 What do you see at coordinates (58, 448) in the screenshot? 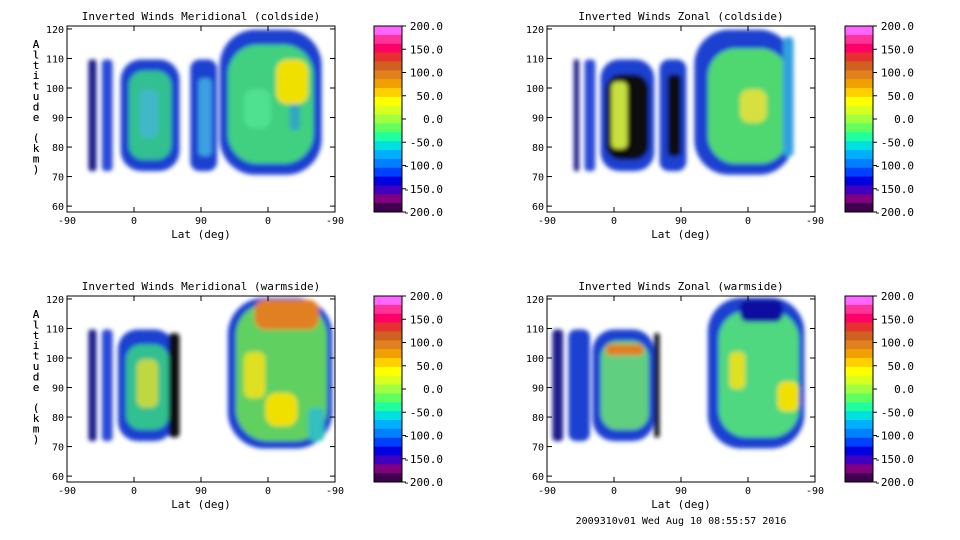
I see `y-tick-label: 70` at bounding box center [58, 448].